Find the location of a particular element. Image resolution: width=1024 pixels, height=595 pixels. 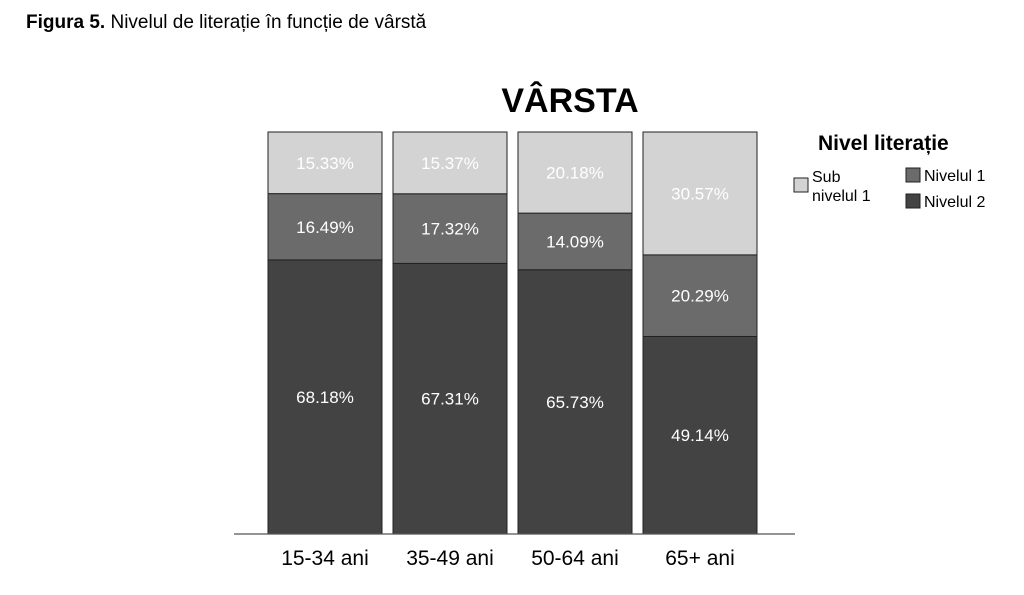

x-tick-label-1: 15-34 ani is located at coordinates (325, 558).